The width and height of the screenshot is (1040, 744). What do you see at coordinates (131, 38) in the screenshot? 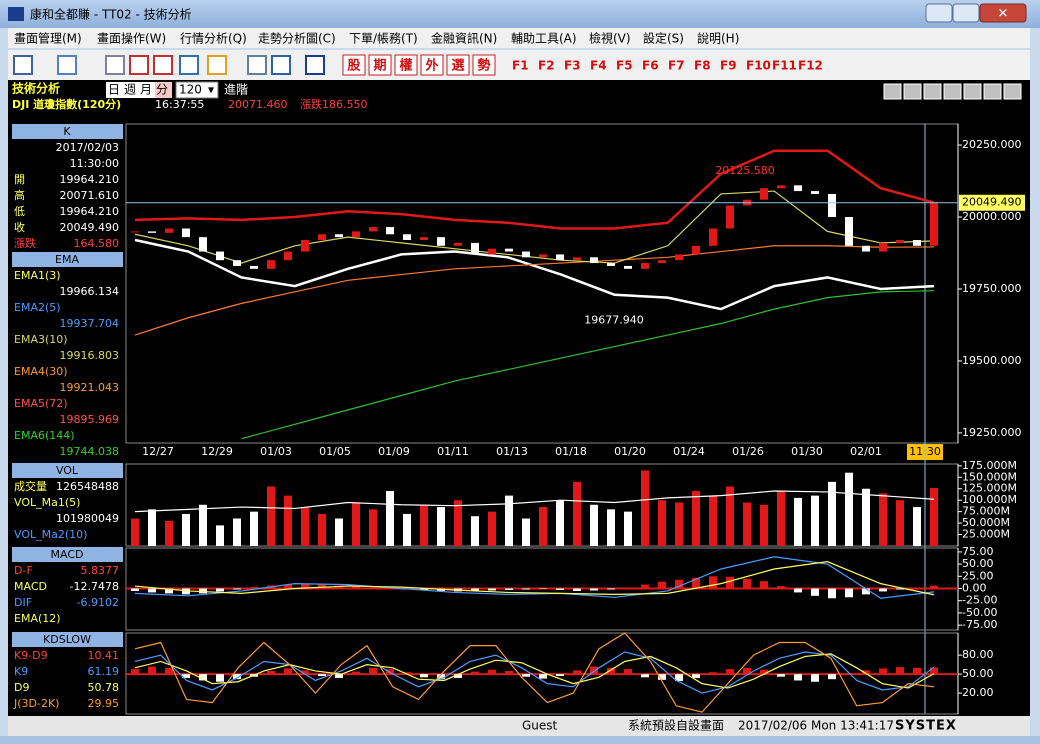
I see `menu-item: 畫面操作(W)` at bounding box center [131, 38].